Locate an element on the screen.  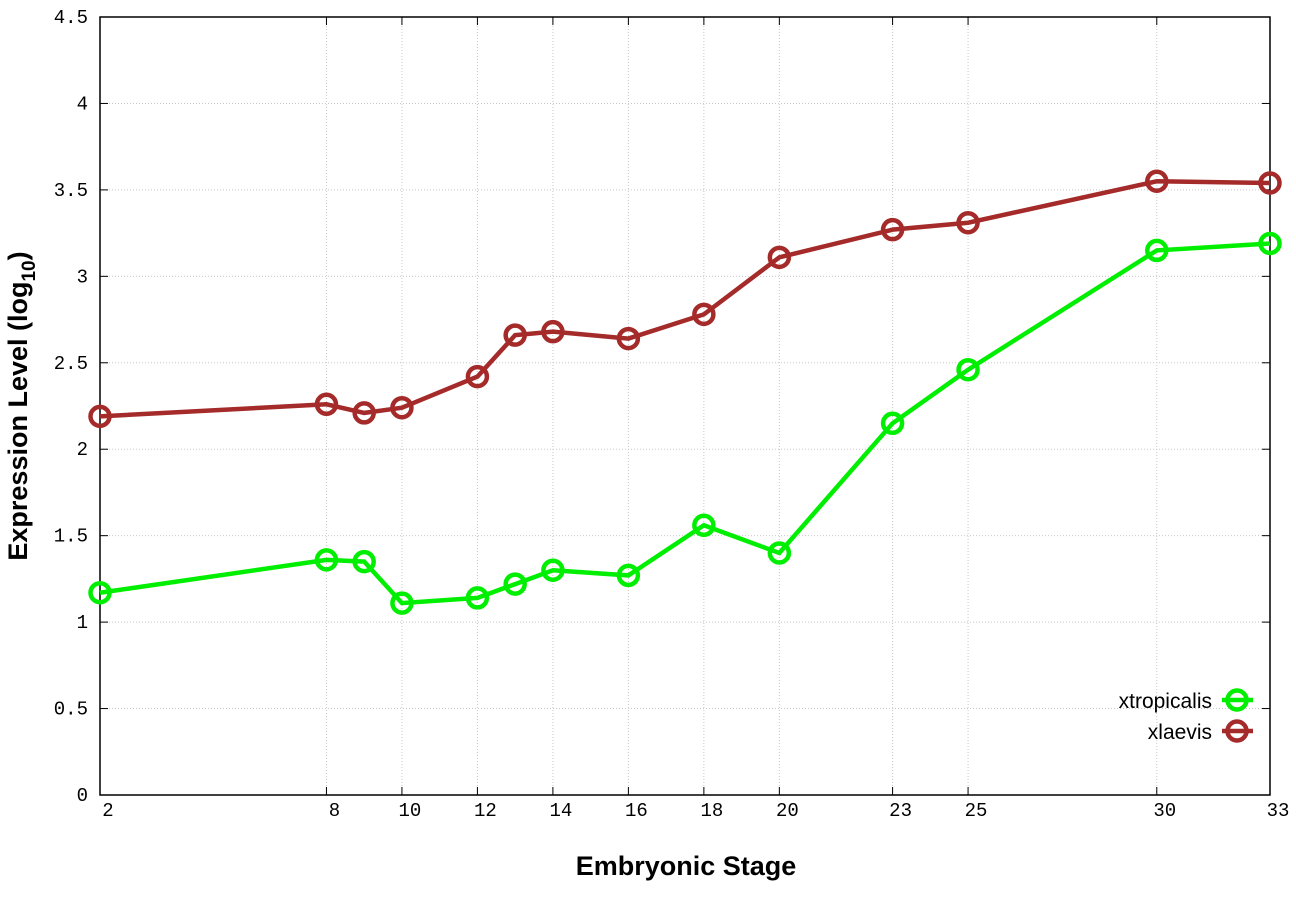
y-tick-label: 2 is located at coordinates (82, 450).